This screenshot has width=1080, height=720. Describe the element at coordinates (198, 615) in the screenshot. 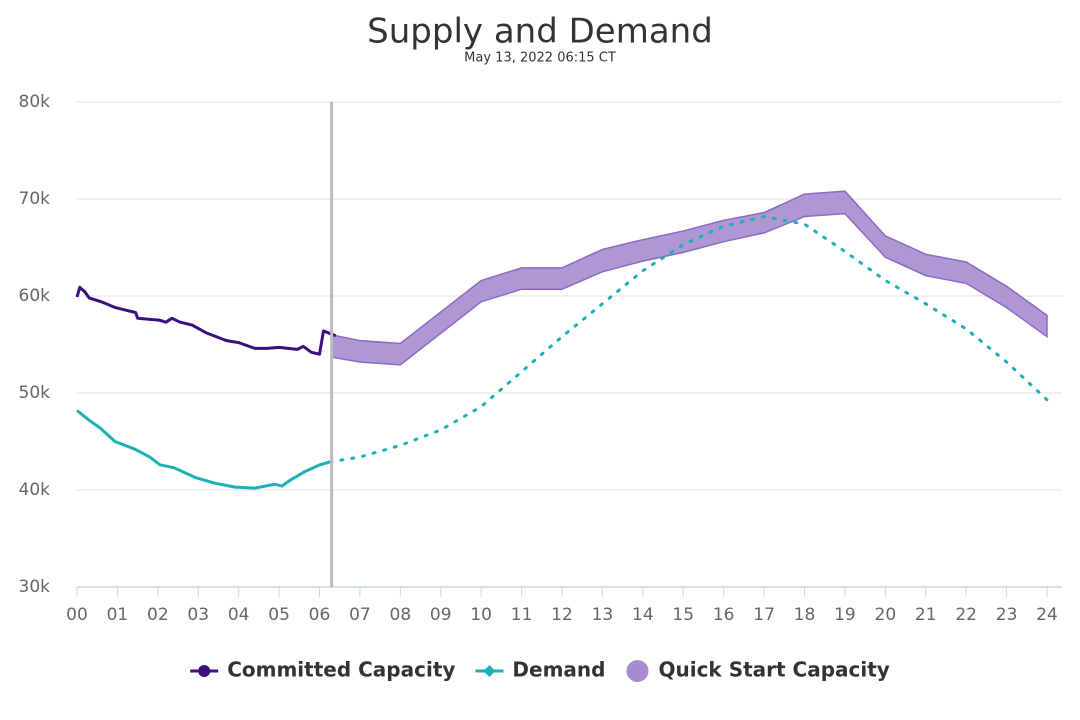

I see `x-tick-label: 03` at that location.